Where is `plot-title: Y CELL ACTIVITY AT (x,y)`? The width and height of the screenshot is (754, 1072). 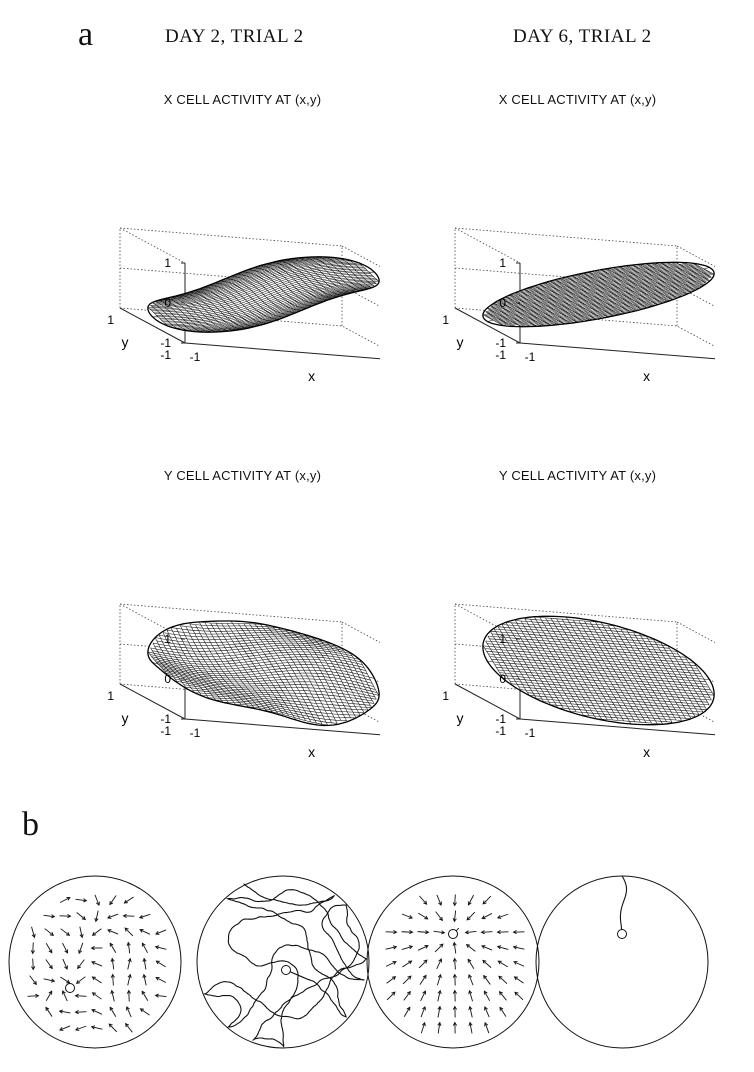 plot-title: Y CELL ACTIVITY AT (x,y) is located at coordinates (577, 475).